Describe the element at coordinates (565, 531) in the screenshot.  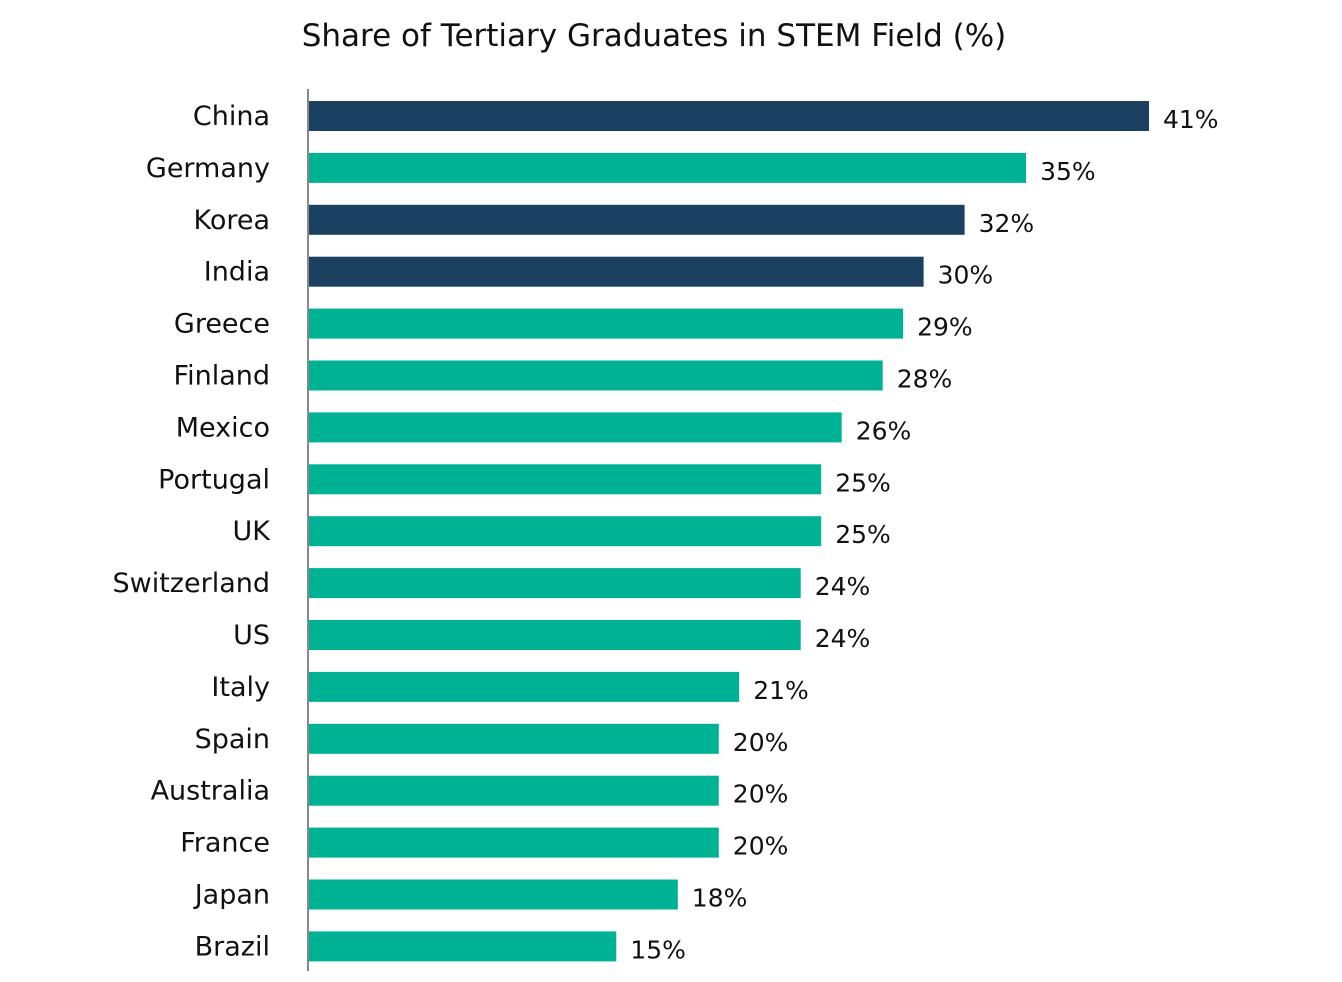
I see `bar-uk` at that location.